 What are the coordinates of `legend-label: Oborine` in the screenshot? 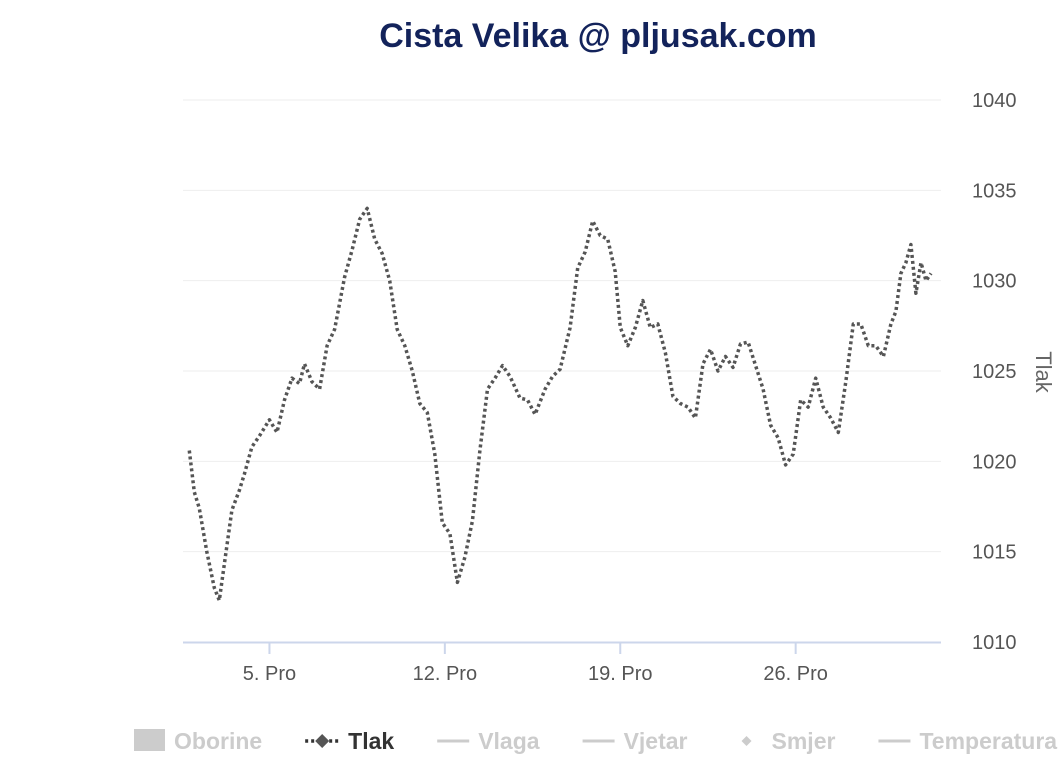 It's located at (218, 741).